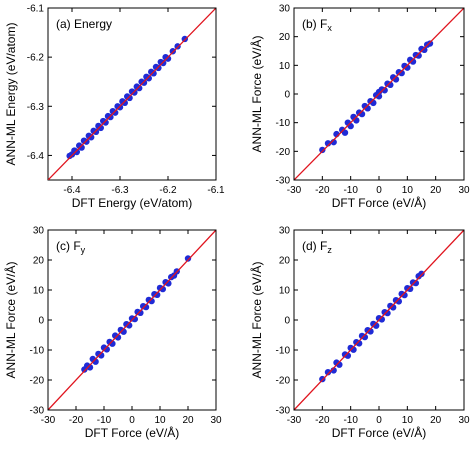  What do you see at coordinates (314, 246) in the screenshot?
I see `panel-label-text: (d) F` at bounding box center [314, 246].